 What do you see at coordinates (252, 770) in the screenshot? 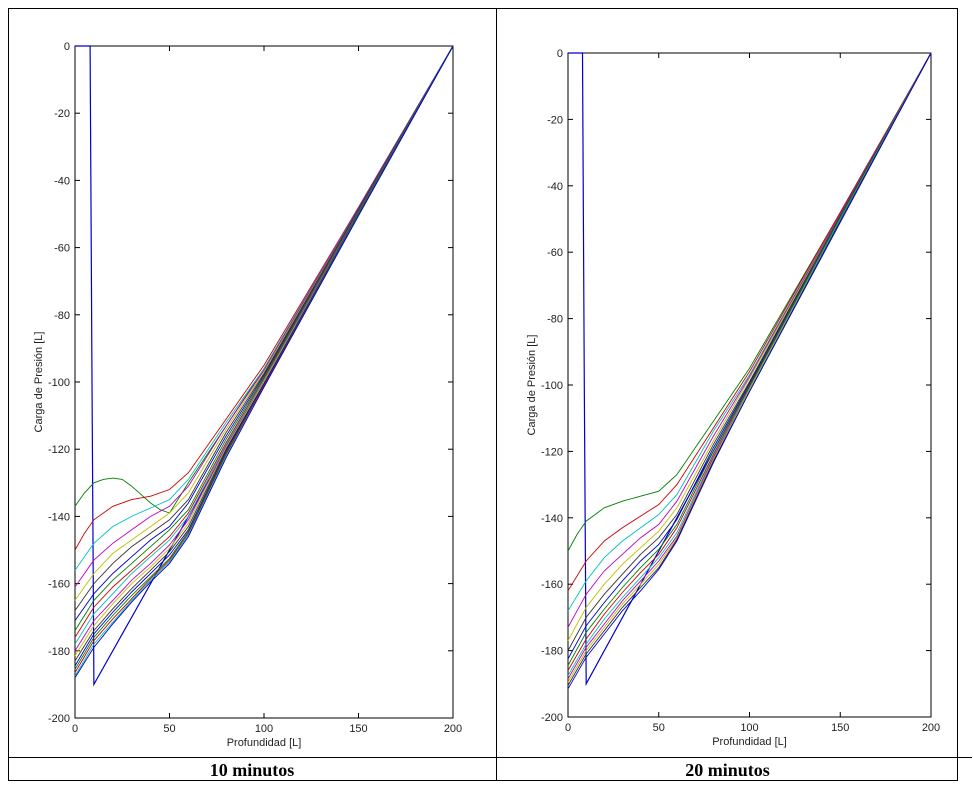
I see `caption-10-minutos: 10 minutos` at bounding box center [252, 770].